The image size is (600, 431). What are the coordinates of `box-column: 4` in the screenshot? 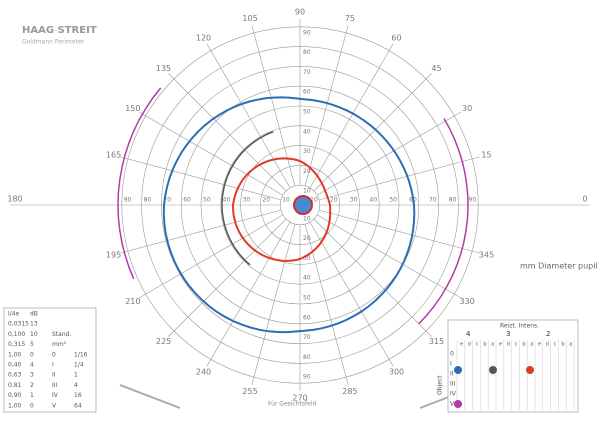 It's located at (468, 334).